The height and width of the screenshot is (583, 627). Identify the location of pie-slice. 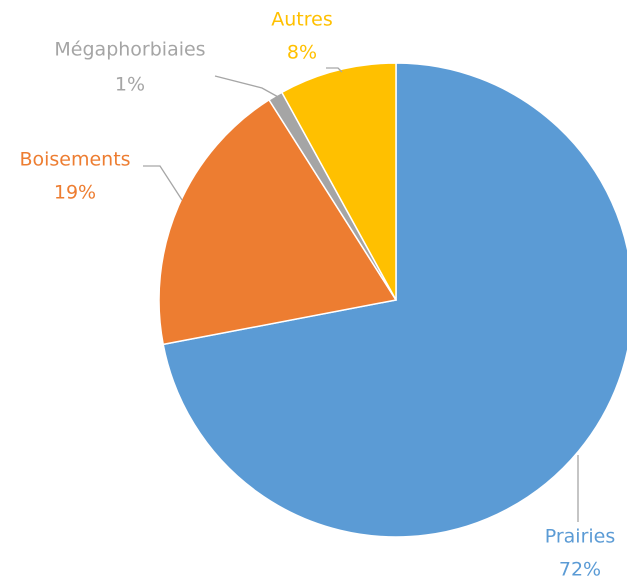
(338, 181).